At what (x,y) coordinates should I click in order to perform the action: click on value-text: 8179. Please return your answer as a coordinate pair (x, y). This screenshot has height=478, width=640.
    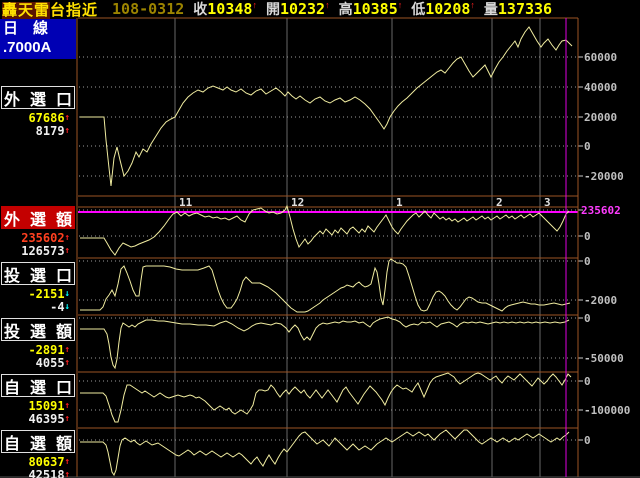
    Looking at the image, I should click on (50, 131).